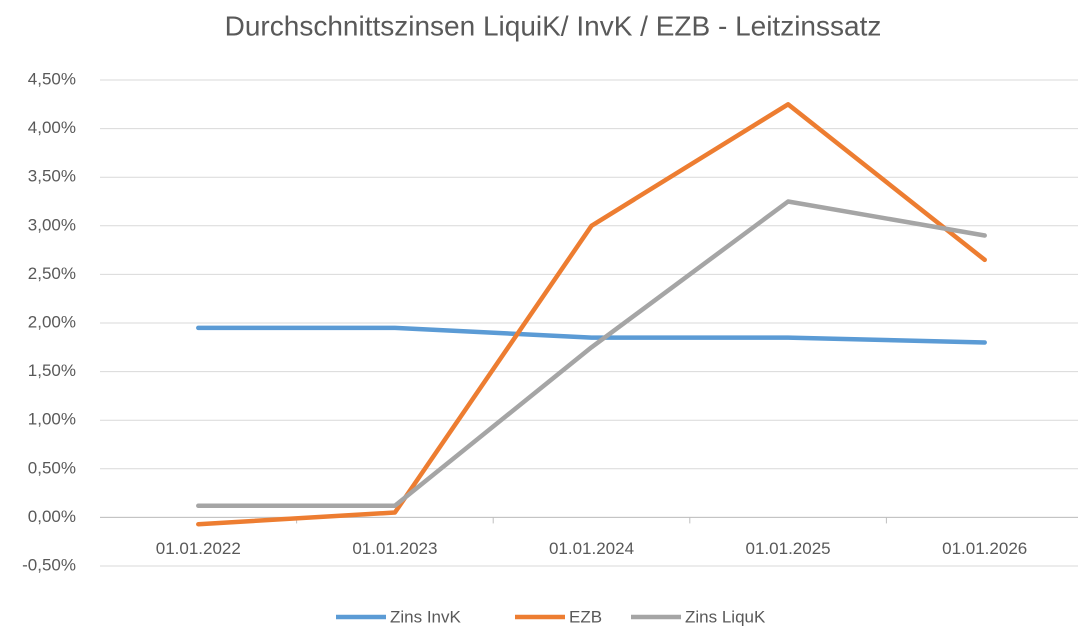 Image resolution: width=1078 pixels, height=627 pixels. Describe the element at coordinates (725, 616) in the screenshot. I see `legend-label: Zins LiquK` at that location.